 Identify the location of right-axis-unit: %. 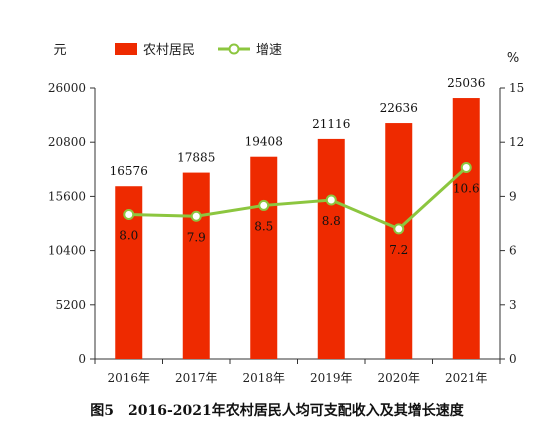
(513, 58).